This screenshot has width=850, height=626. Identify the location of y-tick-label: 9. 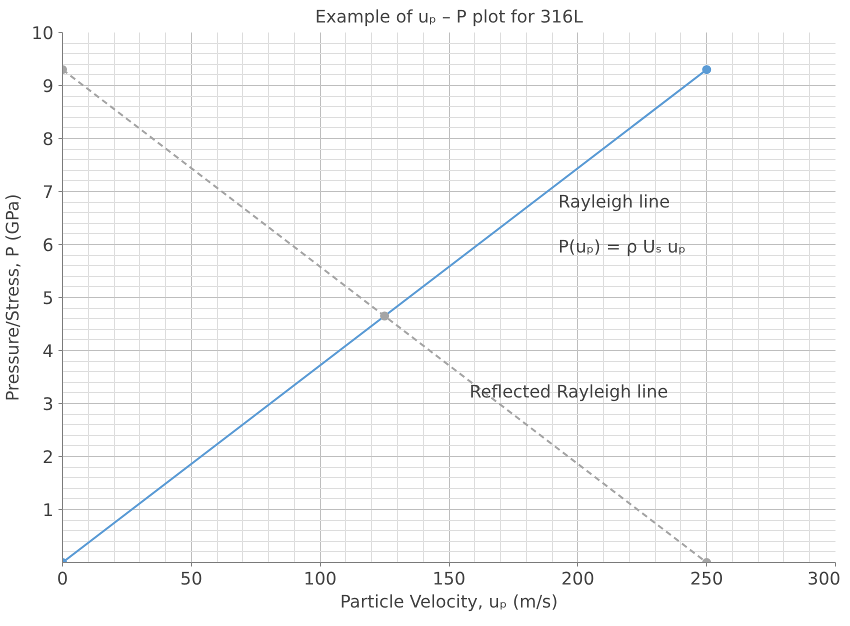
(48, 87).